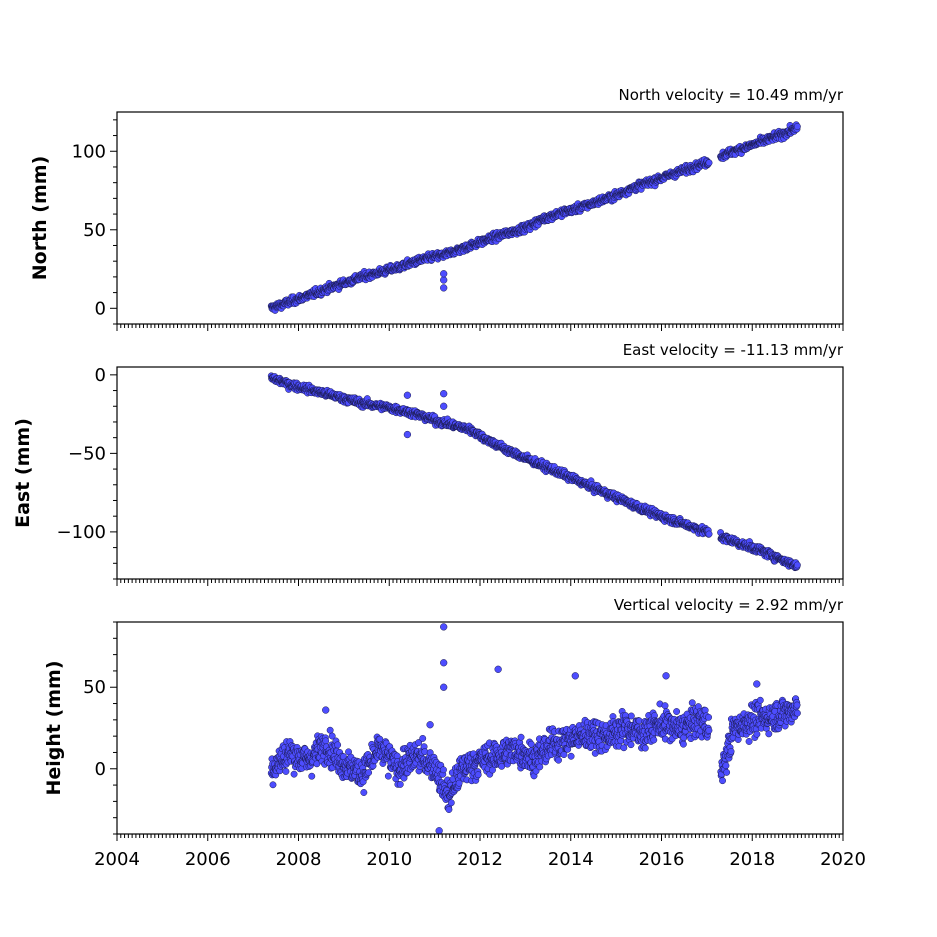  What do you see at coordinates (117, 859) in the screenshot?
I see `x-tick-label: 2004` at bounding box center [117, 859].